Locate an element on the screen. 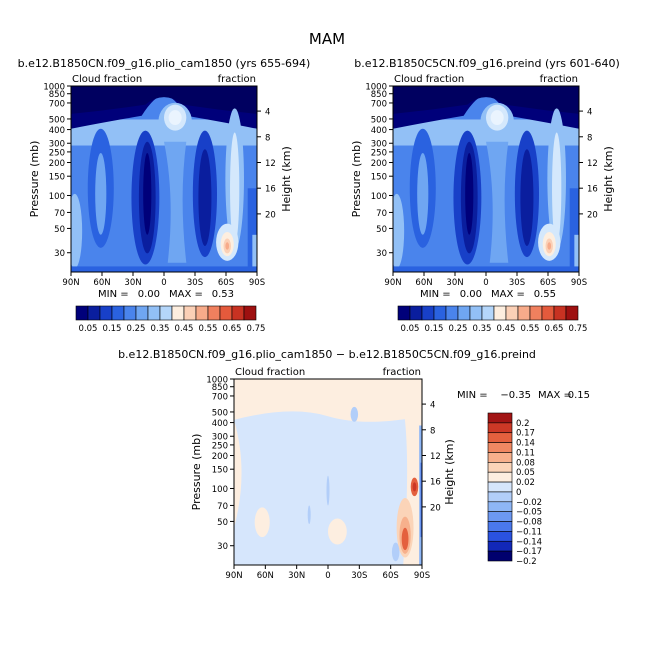 Image resolution: width=654 pixels, height=654 pixels. panel-left-min-value: 0.00 is located at coordinates (149, 294).